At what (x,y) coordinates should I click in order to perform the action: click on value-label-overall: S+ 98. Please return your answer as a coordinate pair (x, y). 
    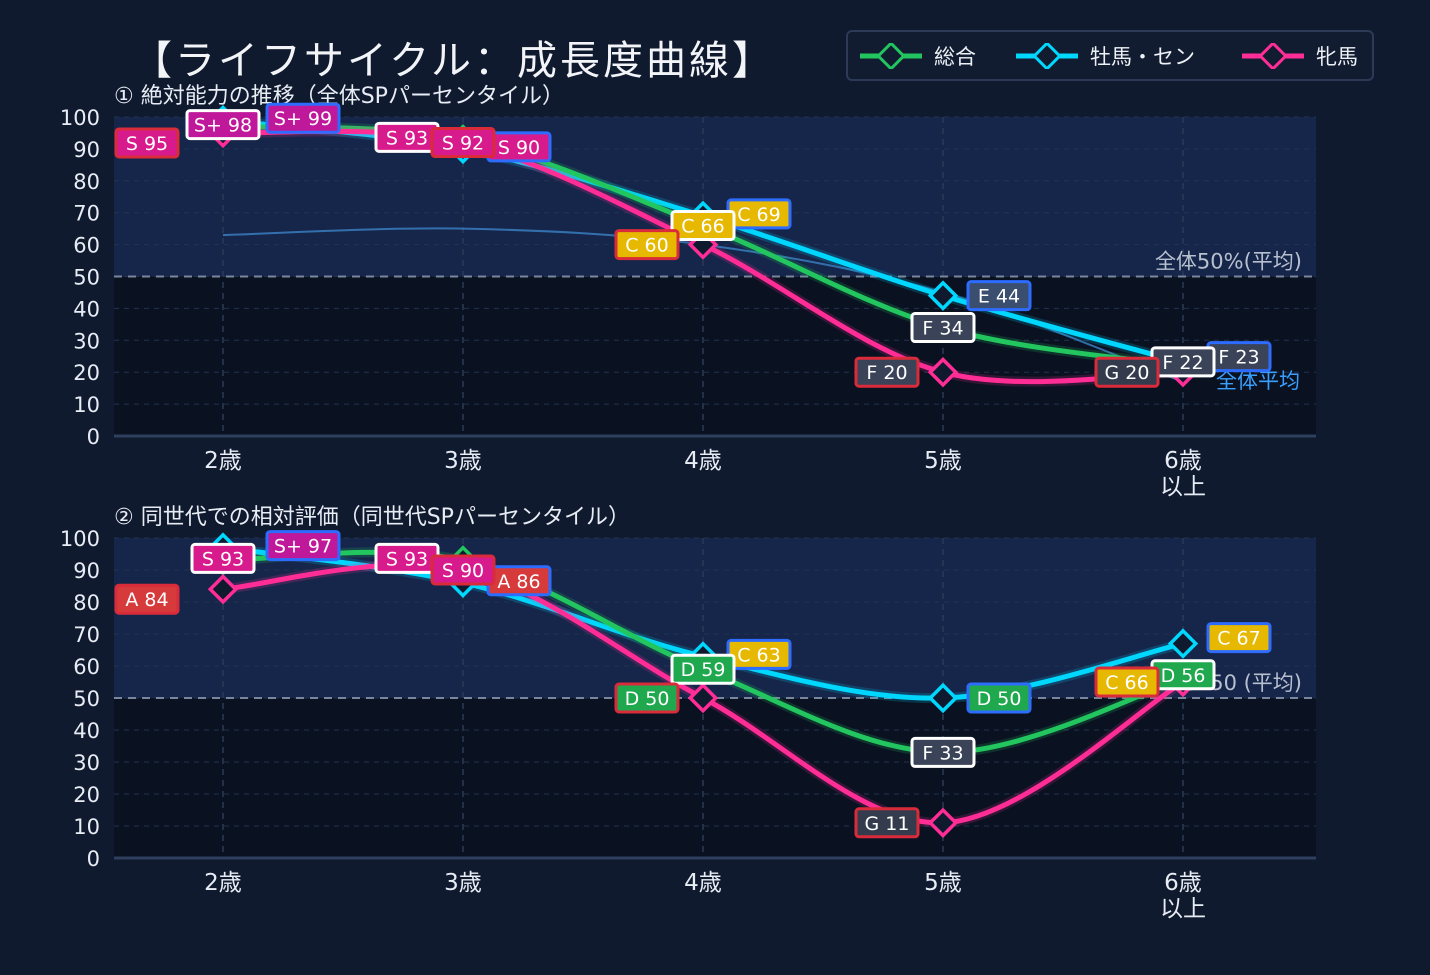
    Looking at the image, I should click on (223, 125).